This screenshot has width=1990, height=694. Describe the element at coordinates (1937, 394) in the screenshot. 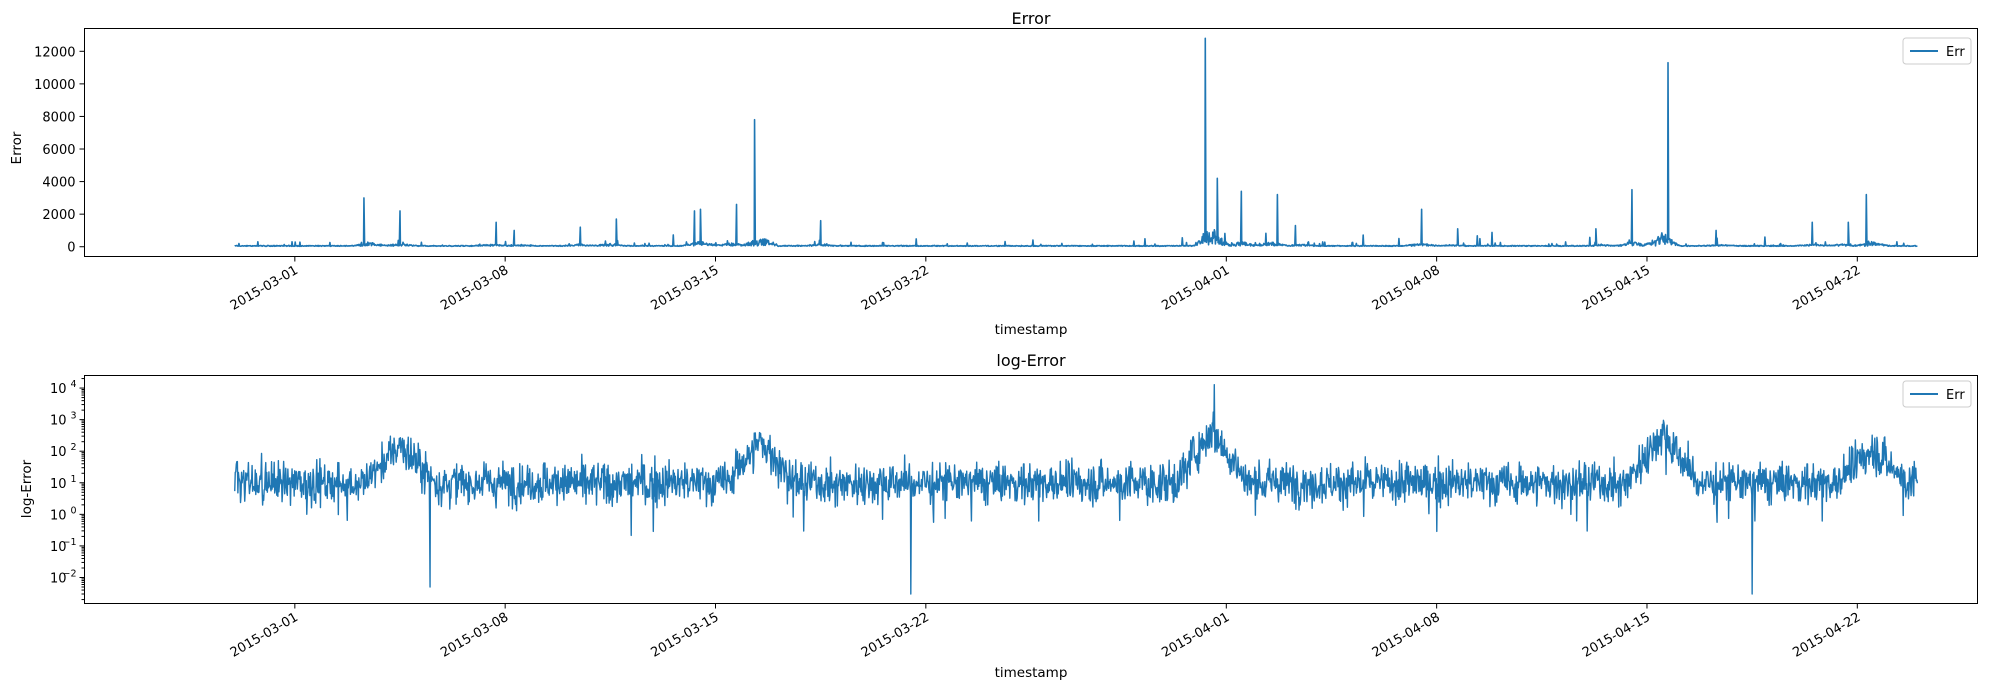

I see `panel-log-error-legend: Err` at that location.